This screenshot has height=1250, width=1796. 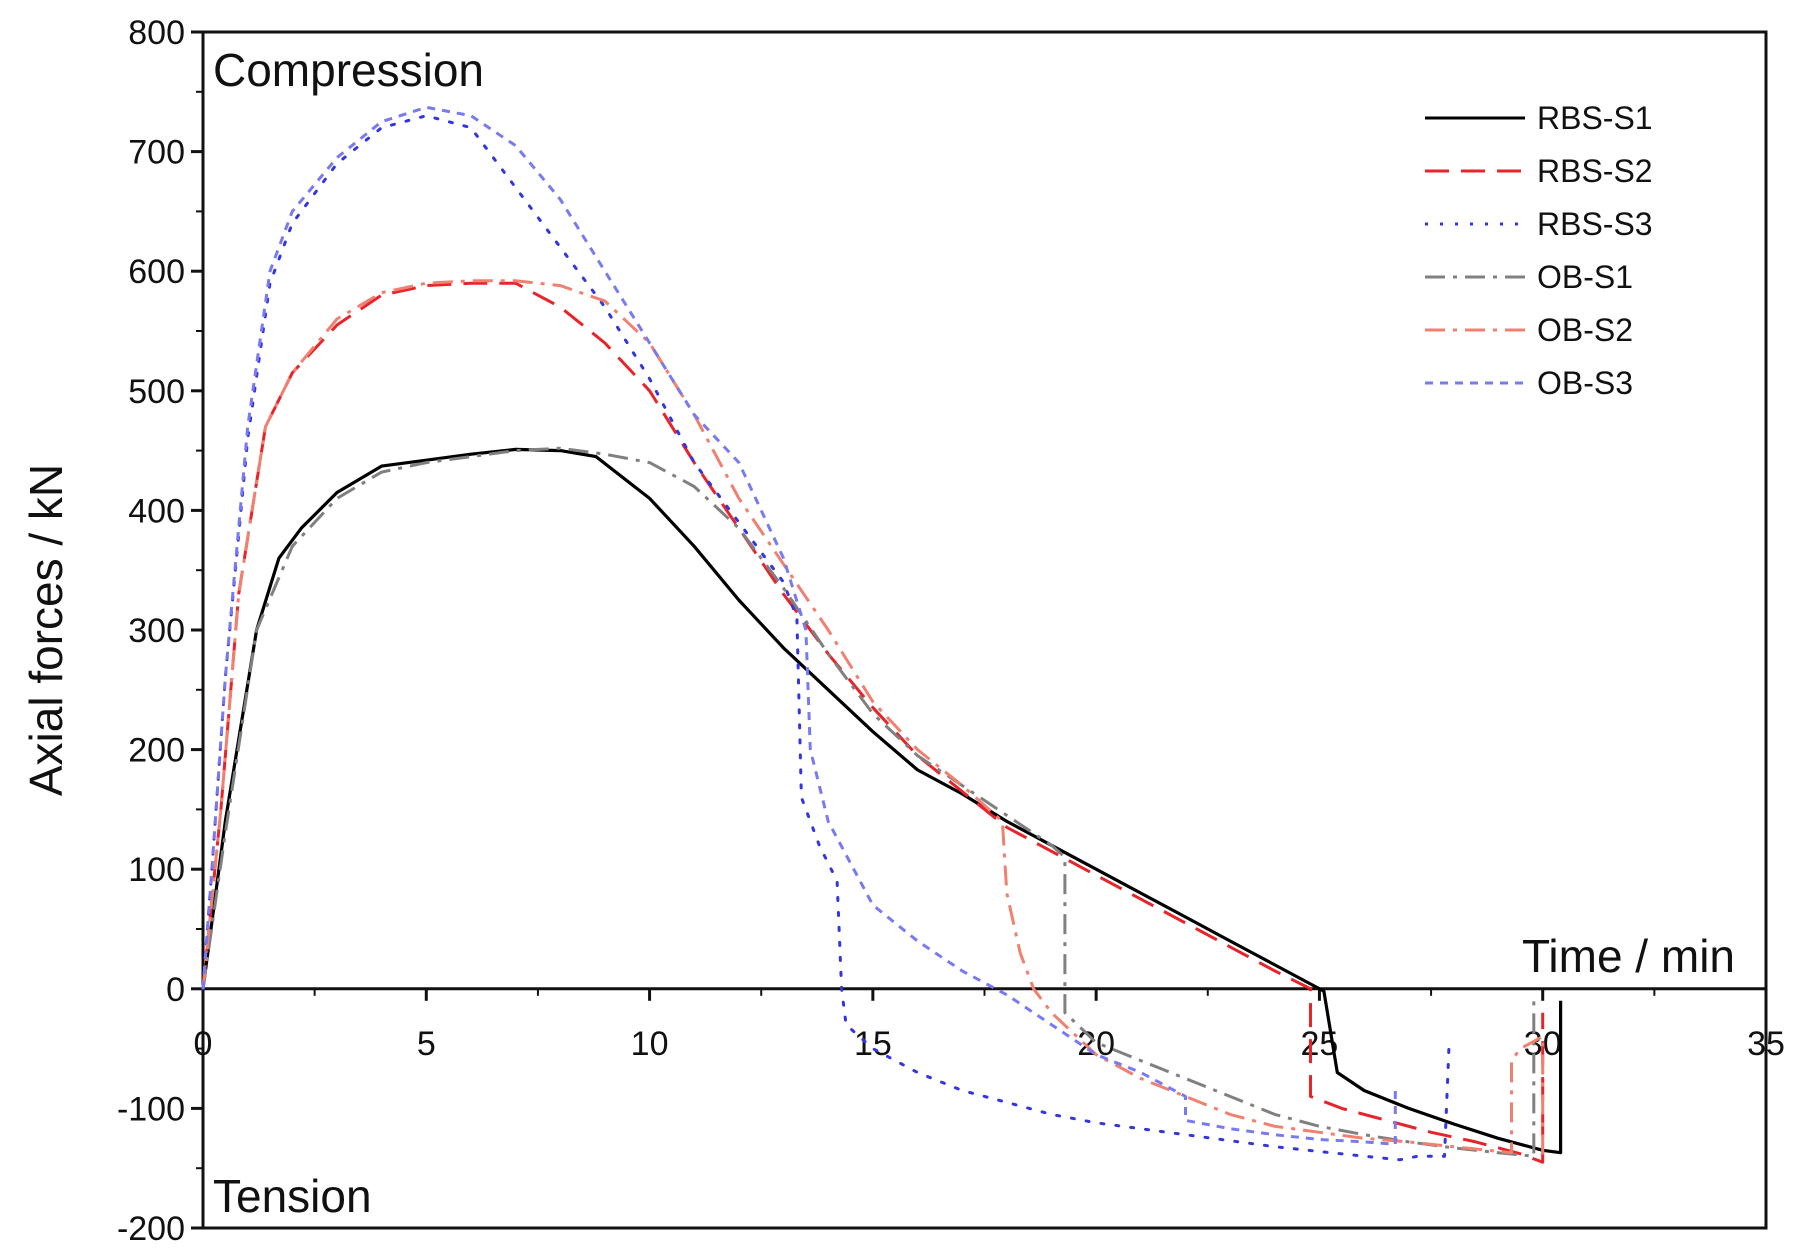 I want to click on legend-label: OB-S2, so click(x=1585, y=330).